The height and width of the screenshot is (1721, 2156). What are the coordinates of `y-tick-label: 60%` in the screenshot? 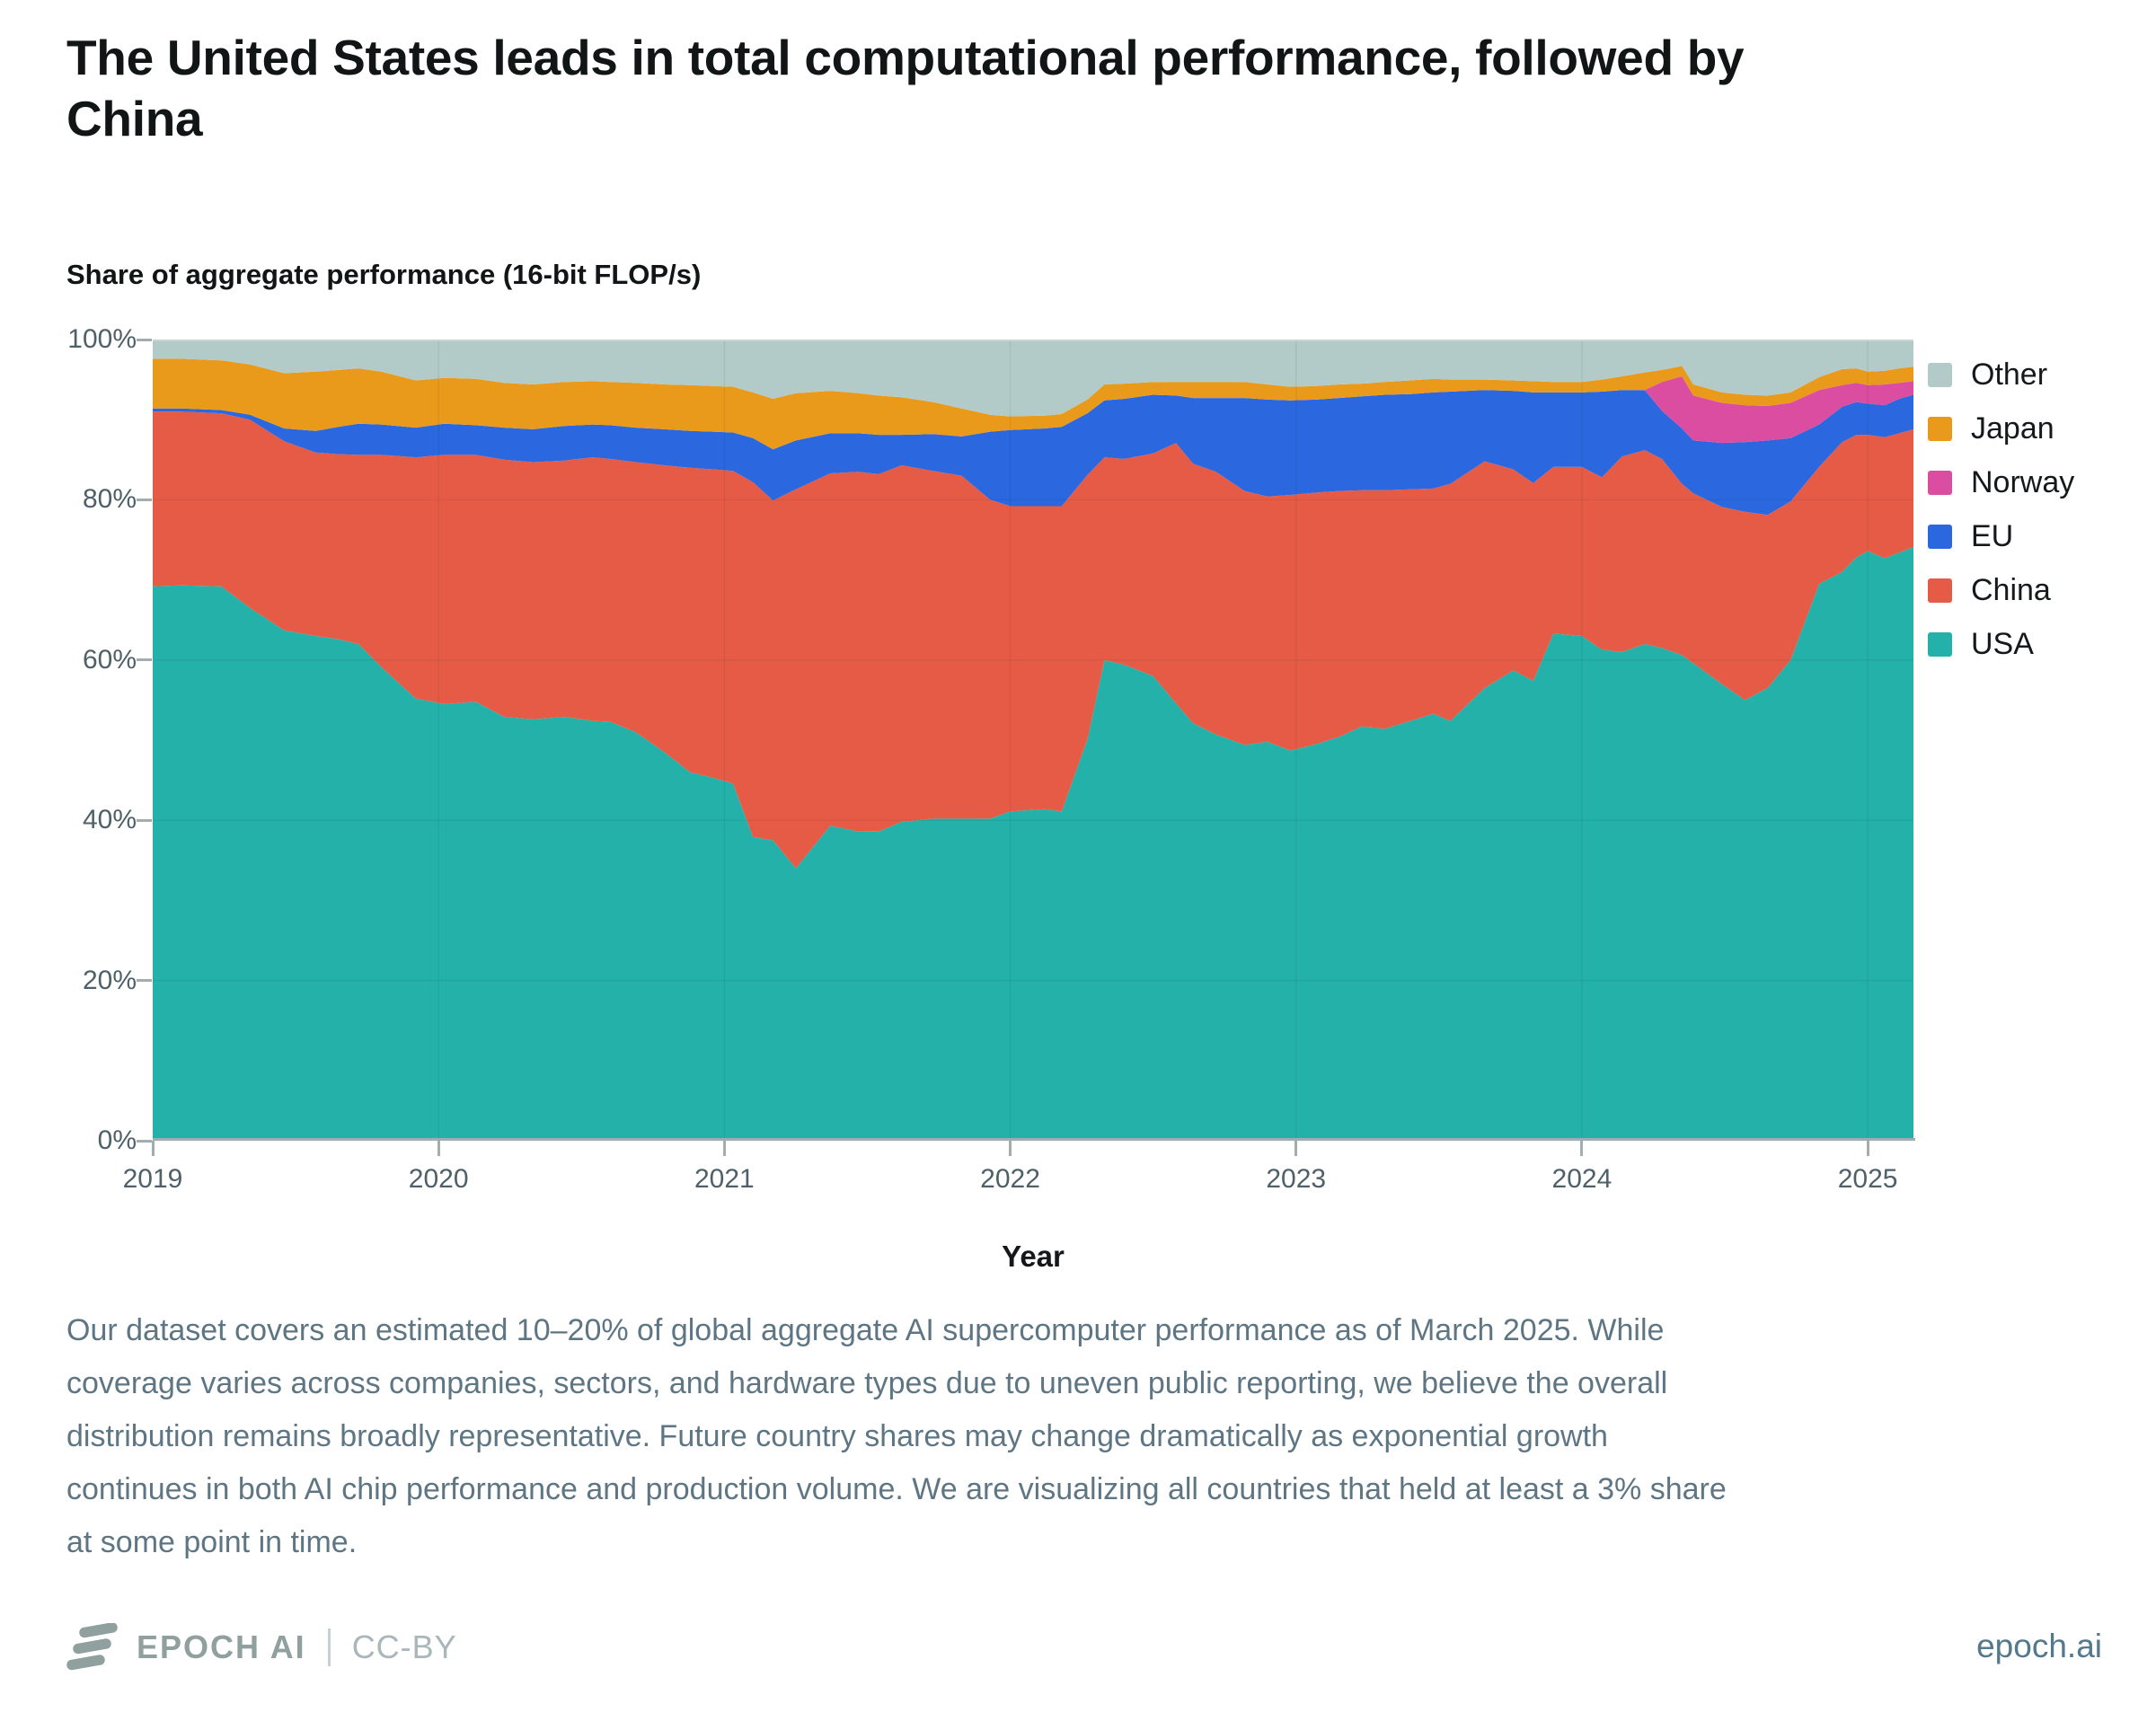 It's located at (109, 659).